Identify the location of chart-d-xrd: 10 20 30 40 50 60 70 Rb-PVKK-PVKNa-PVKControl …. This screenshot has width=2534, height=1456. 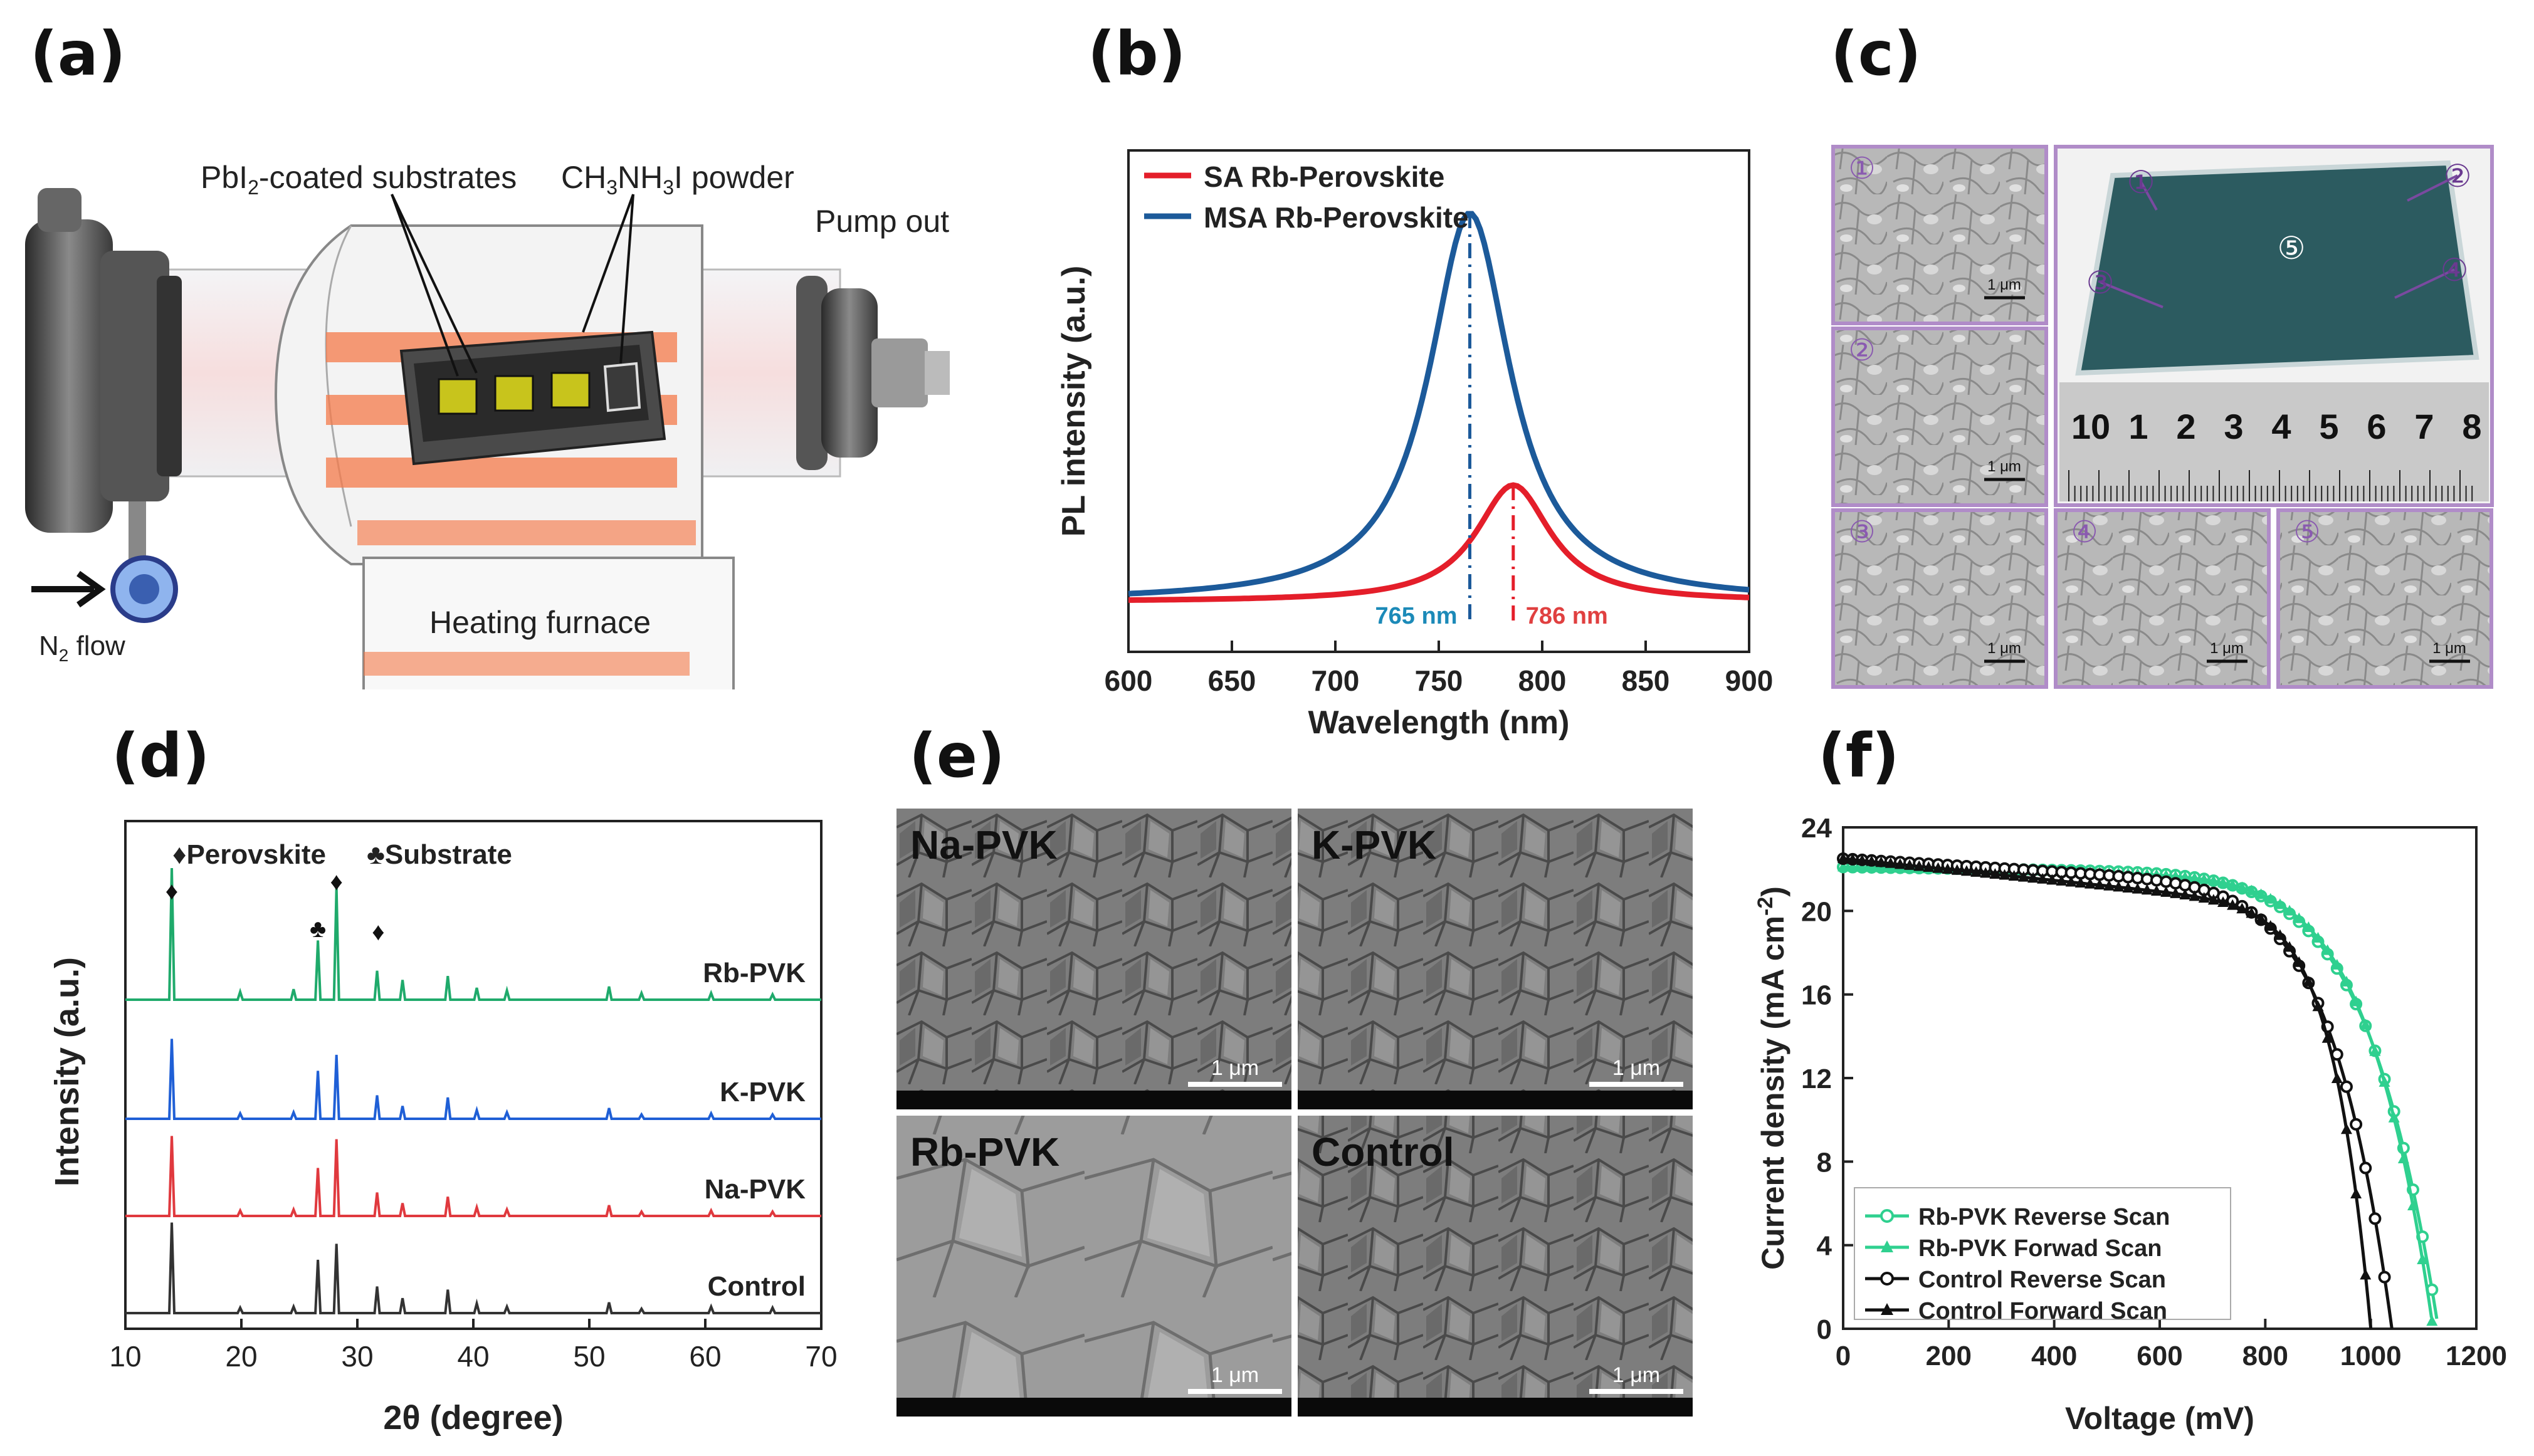
(443, 1129).